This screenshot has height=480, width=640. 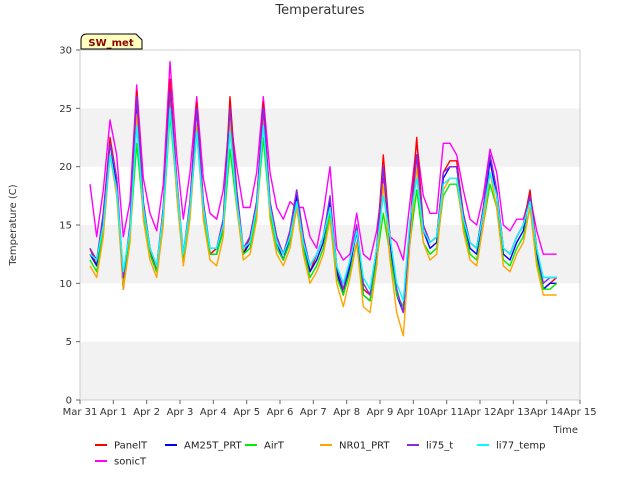 I want to click on x-tick-label: Apr 6, so click(x=280, y=412).